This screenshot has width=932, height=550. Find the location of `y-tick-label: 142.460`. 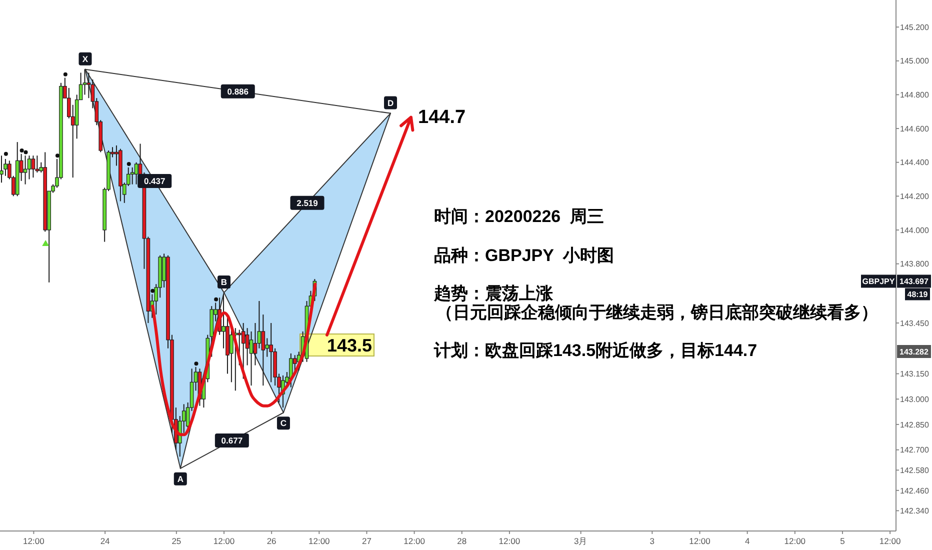

y-tick-label: 142.460 is located at coordinates (915, 491).